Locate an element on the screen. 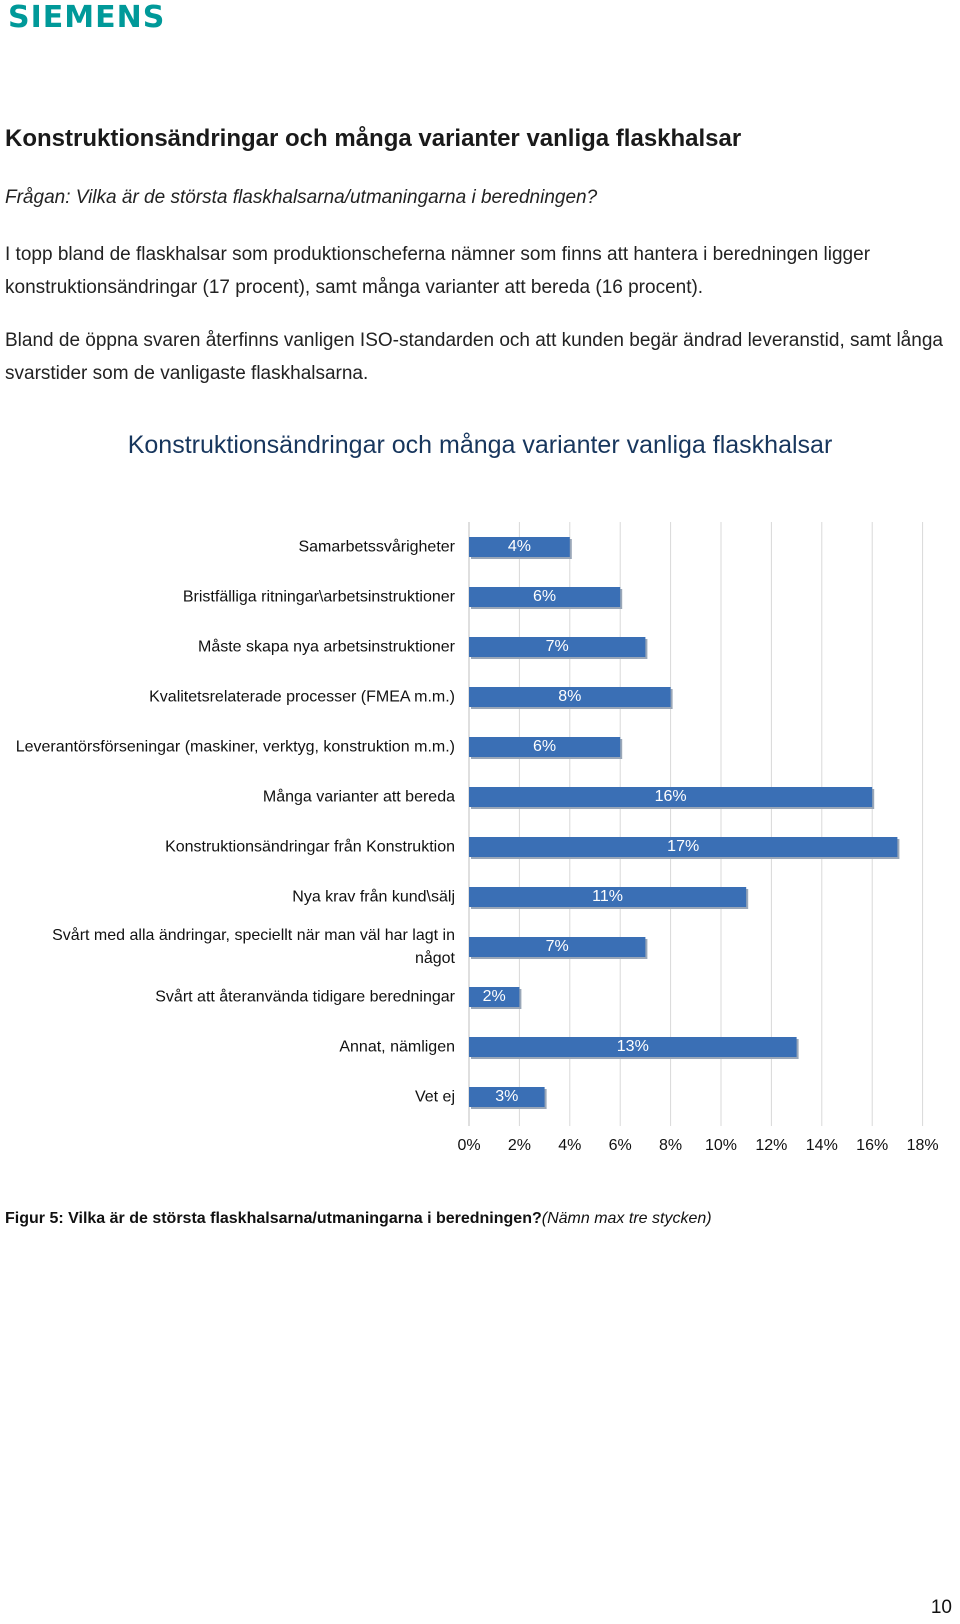 The image size is (960, 1624). page-number: 10 is located at coordinates (941, 1607).